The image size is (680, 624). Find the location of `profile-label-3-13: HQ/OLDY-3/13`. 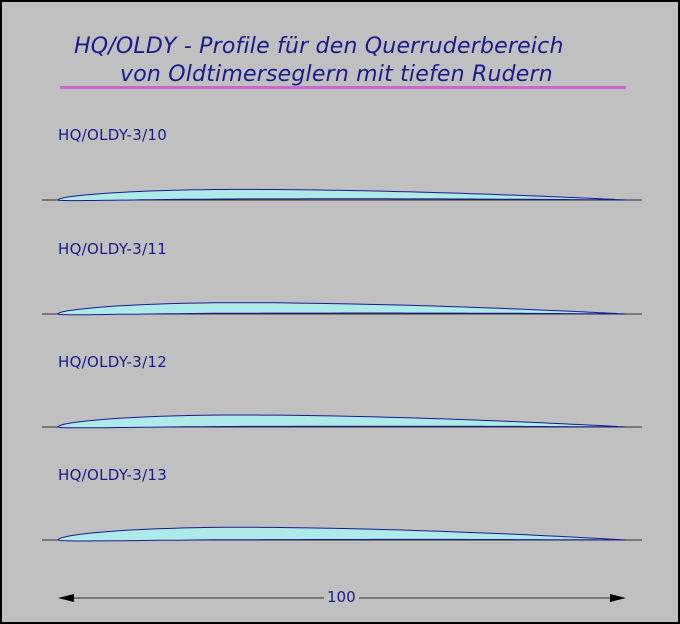

profile-label-3-13: HQ/OLDY-3/13 is located at coordinates (113, 475).